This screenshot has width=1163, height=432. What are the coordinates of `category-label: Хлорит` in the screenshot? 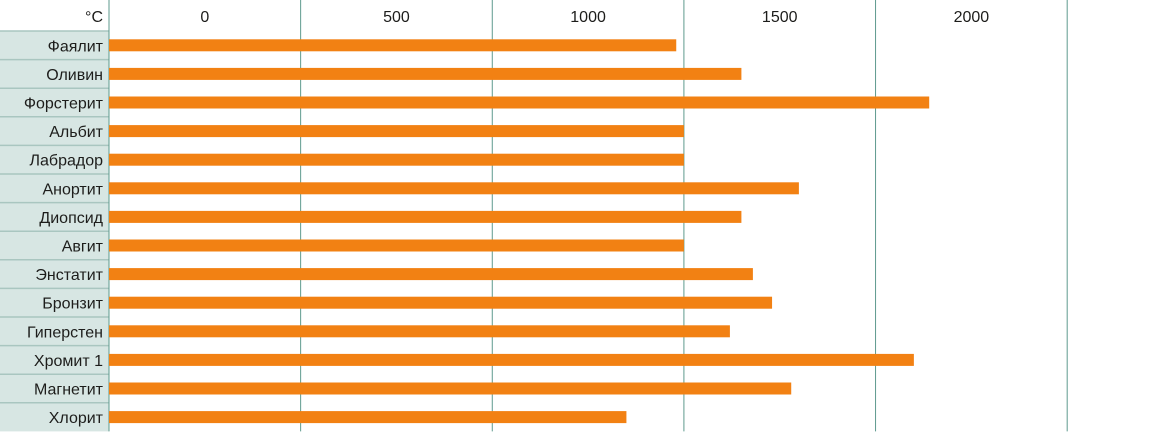 It's located at (76, 418).